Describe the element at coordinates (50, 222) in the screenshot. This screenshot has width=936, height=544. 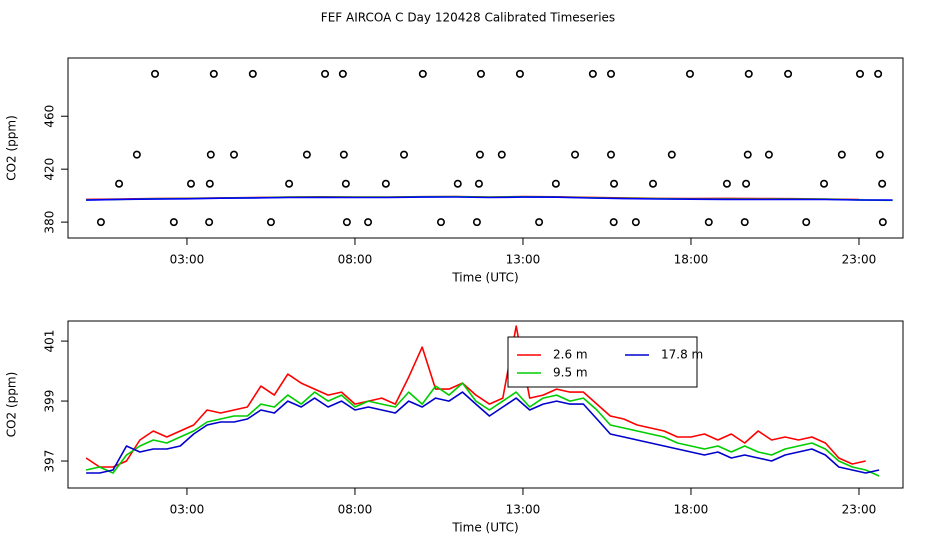
I see `y-tick-label: 380` at that location.